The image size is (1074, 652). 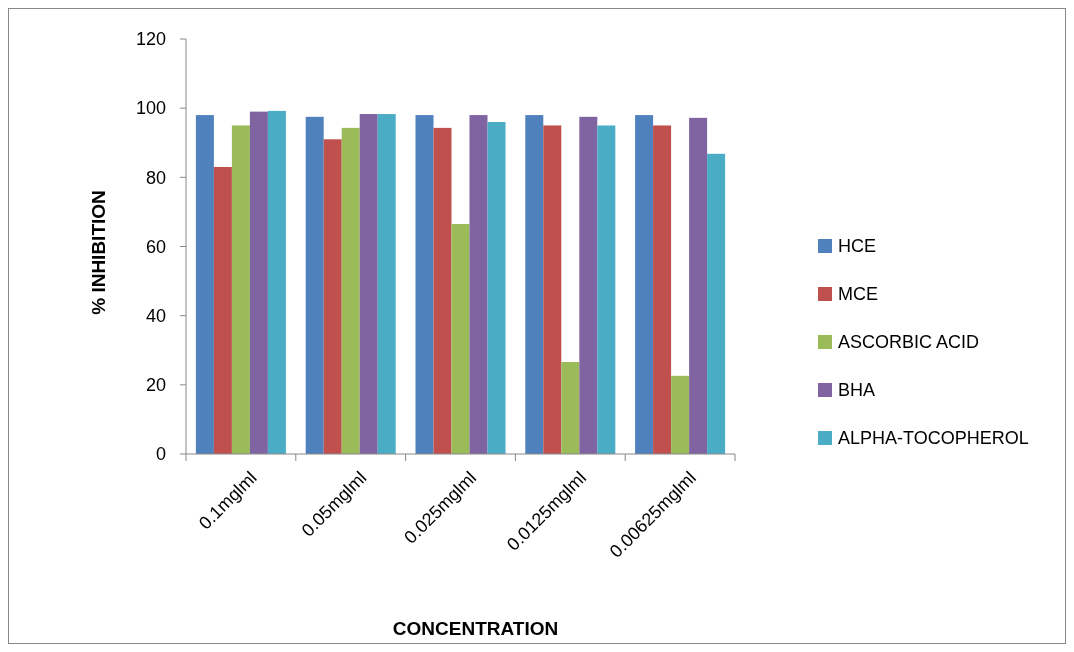 I want to click on legend-label: ASCORBIC ACID, so click(x=909, y=342).